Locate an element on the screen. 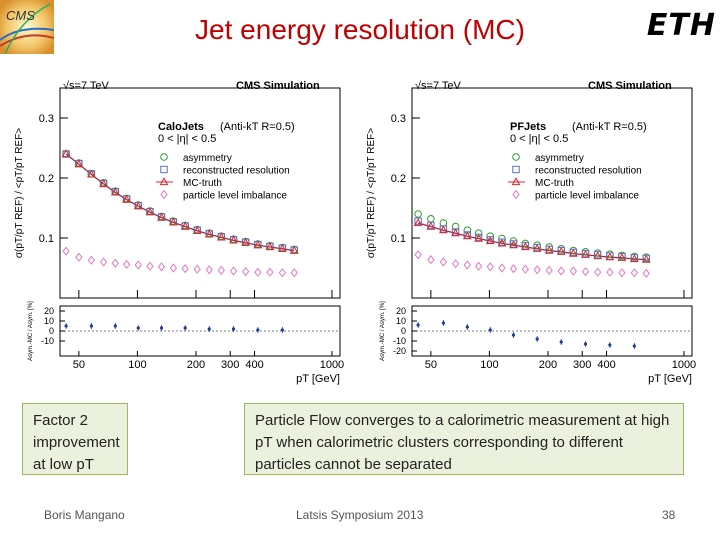 The image size is (720, 540). svg-text: CMS is located at coordinates (20, 15).